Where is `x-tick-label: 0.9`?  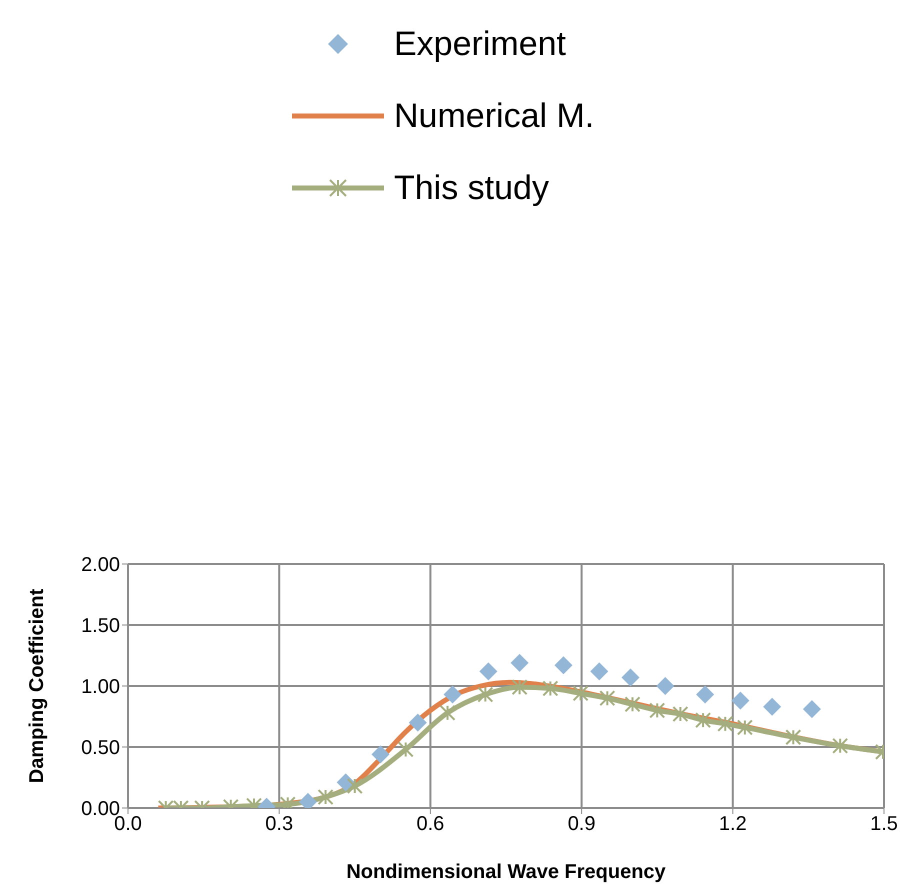
x-tick-label: 0.9 is located at coordinates (582, 824).